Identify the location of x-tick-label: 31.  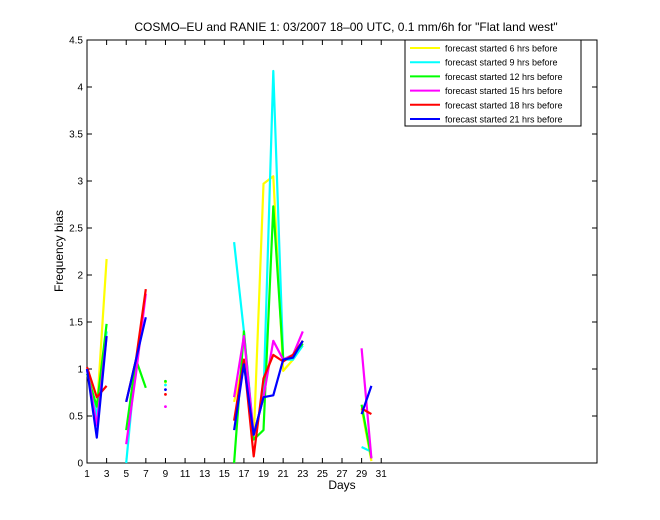
(382, 474).